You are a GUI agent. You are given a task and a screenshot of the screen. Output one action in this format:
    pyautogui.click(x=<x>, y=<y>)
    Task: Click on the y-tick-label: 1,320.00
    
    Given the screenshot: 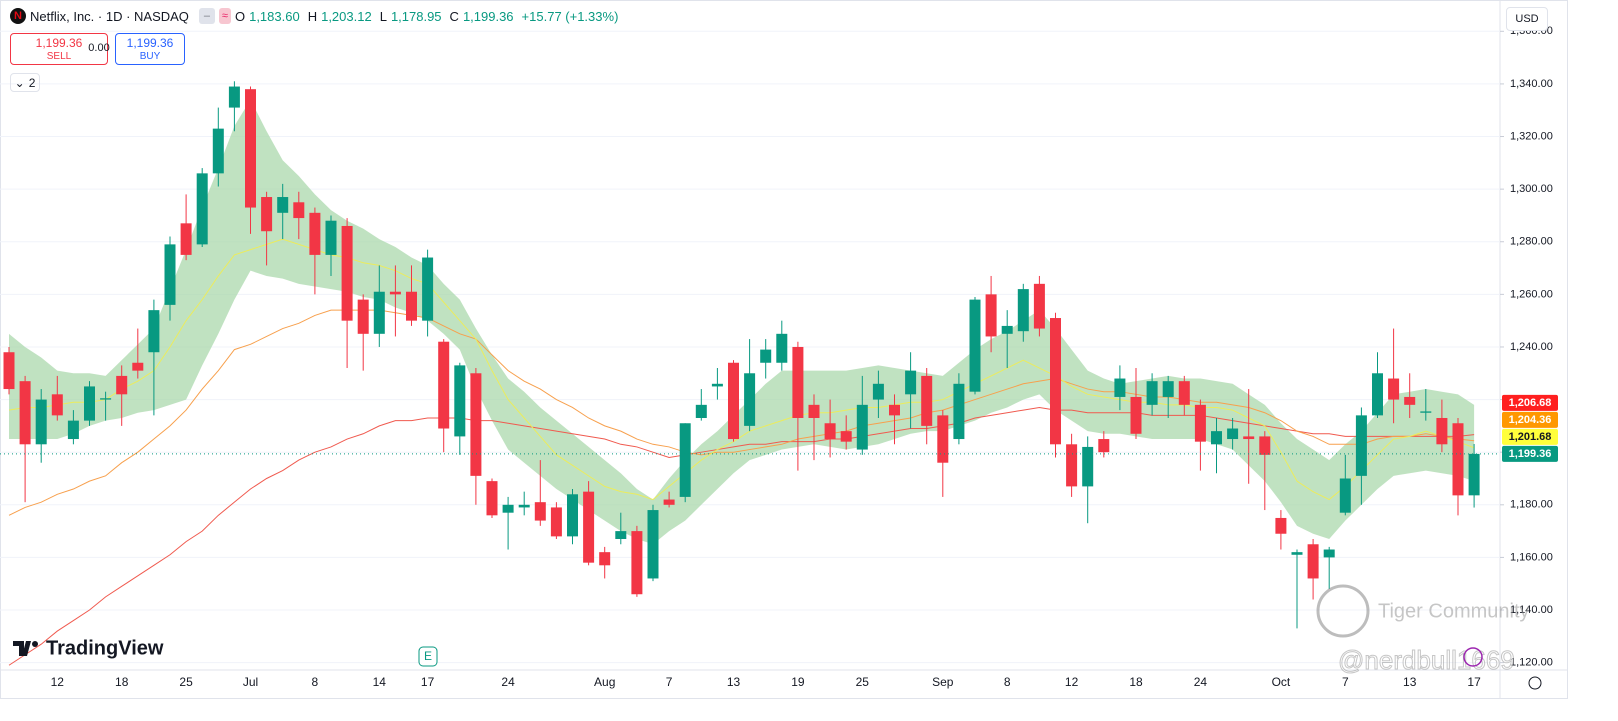 What is the action you would take?
    pyautogui.click(x=1531, y=136)
    